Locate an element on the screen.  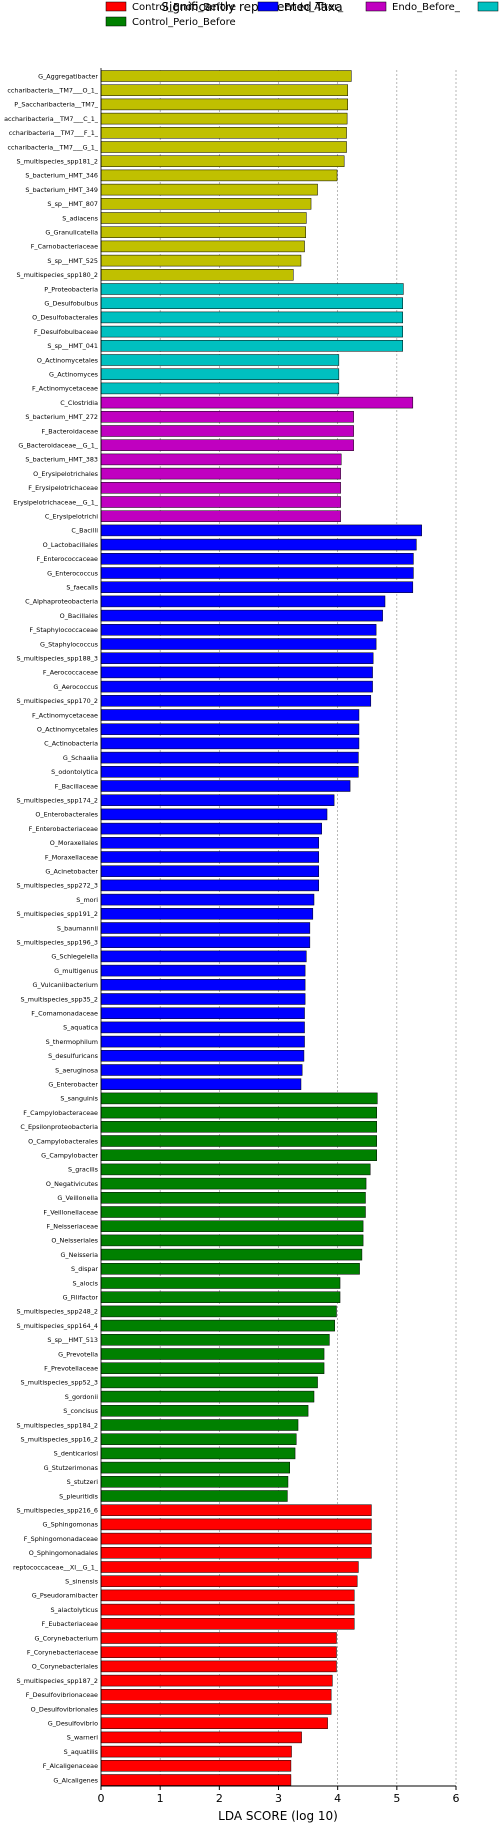
bar-label: F_Enterococcaceae is located at coordinates (68, 559).